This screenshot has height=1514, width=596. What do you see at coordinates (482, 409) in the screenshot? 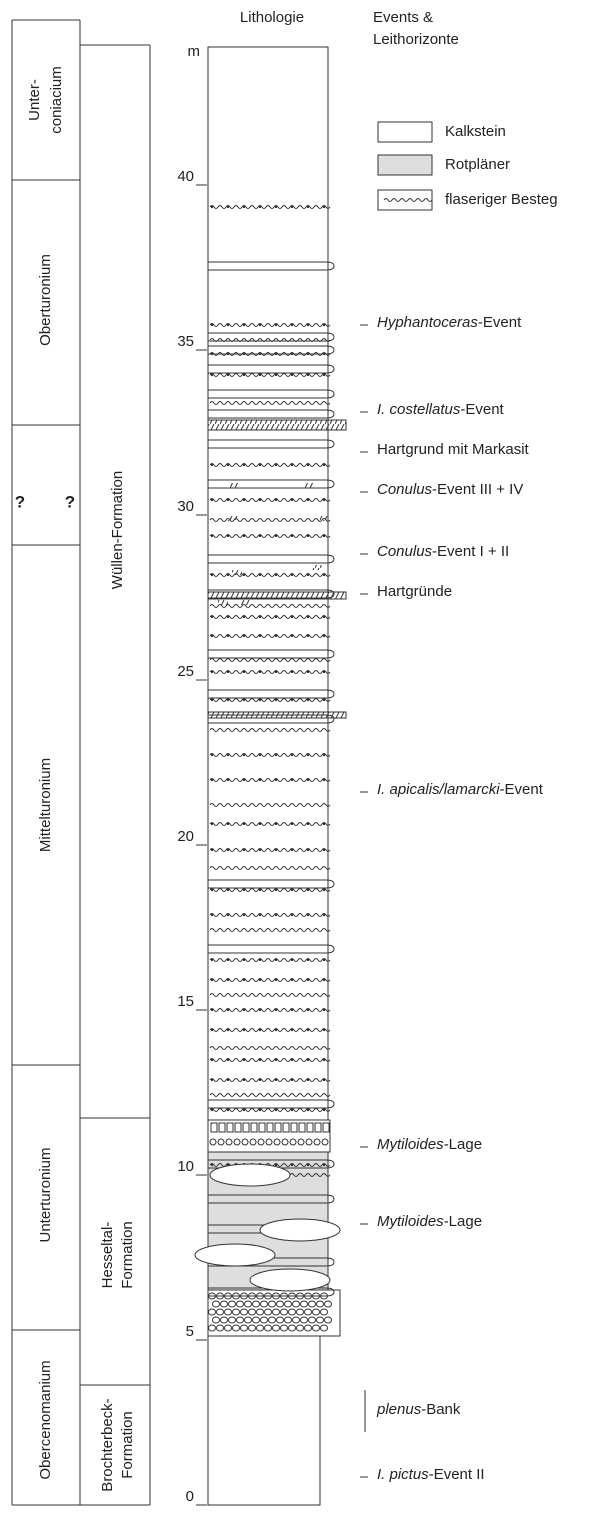
I see `event-suffix: -Event` at bounding box center [482, 409].